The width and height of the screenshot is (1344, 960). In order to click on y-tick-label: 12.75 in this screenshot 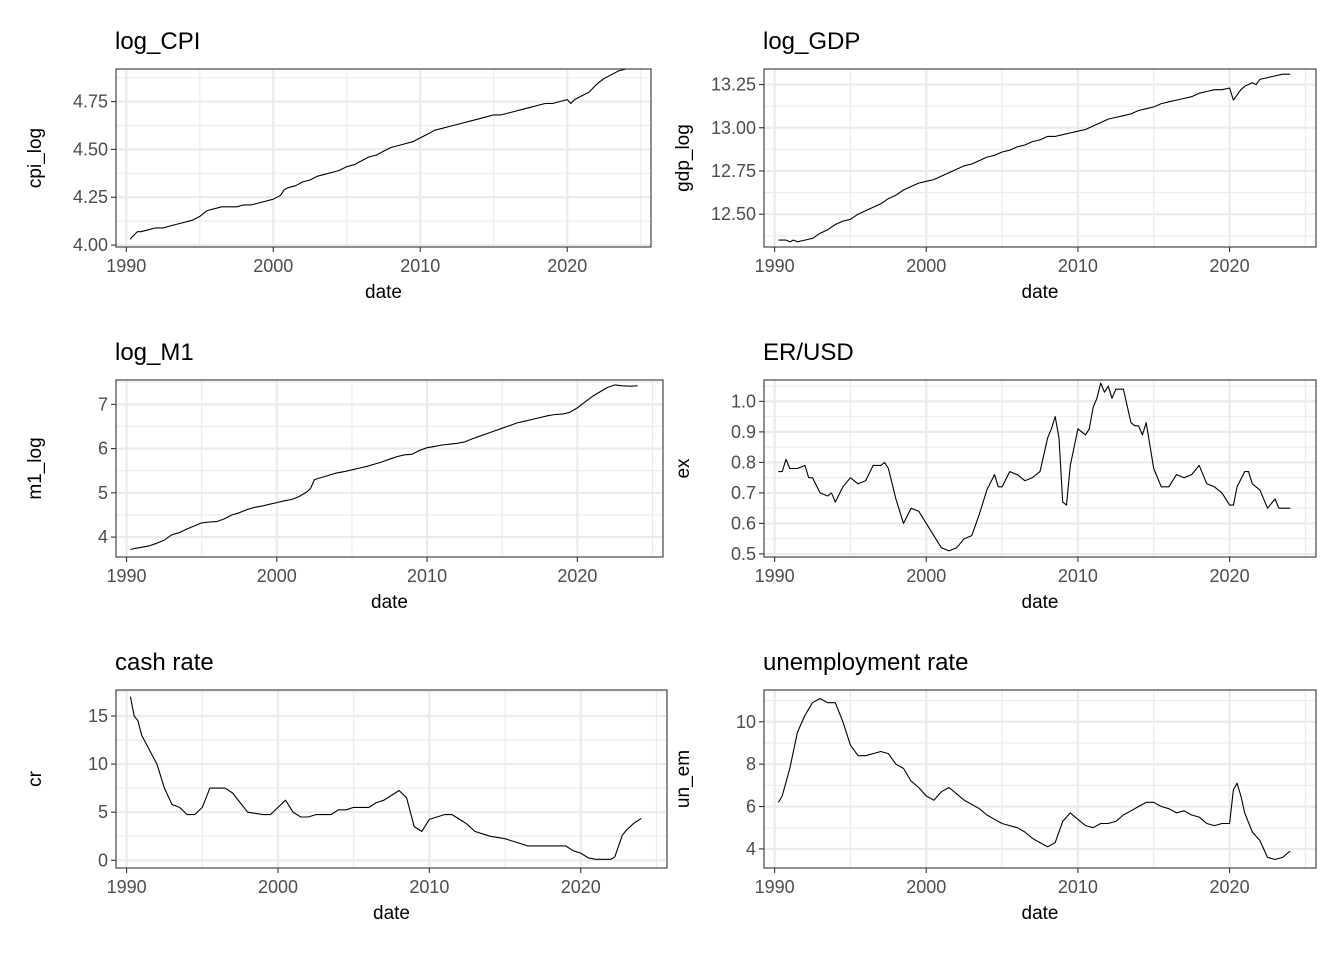, I will do `click(733, 171)`.